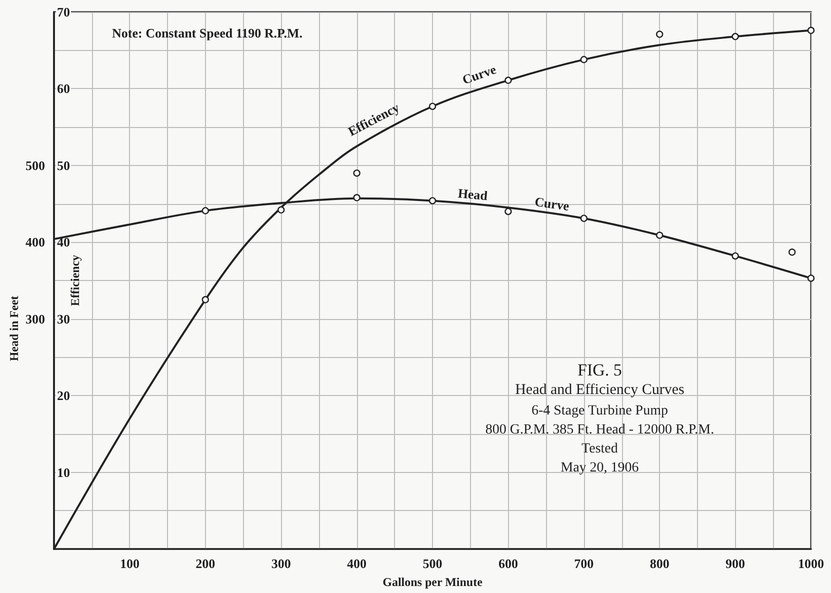  Describe the element at coordinates (281, 563) in the screenshot. I see `x-tick-label: 300` at that location.